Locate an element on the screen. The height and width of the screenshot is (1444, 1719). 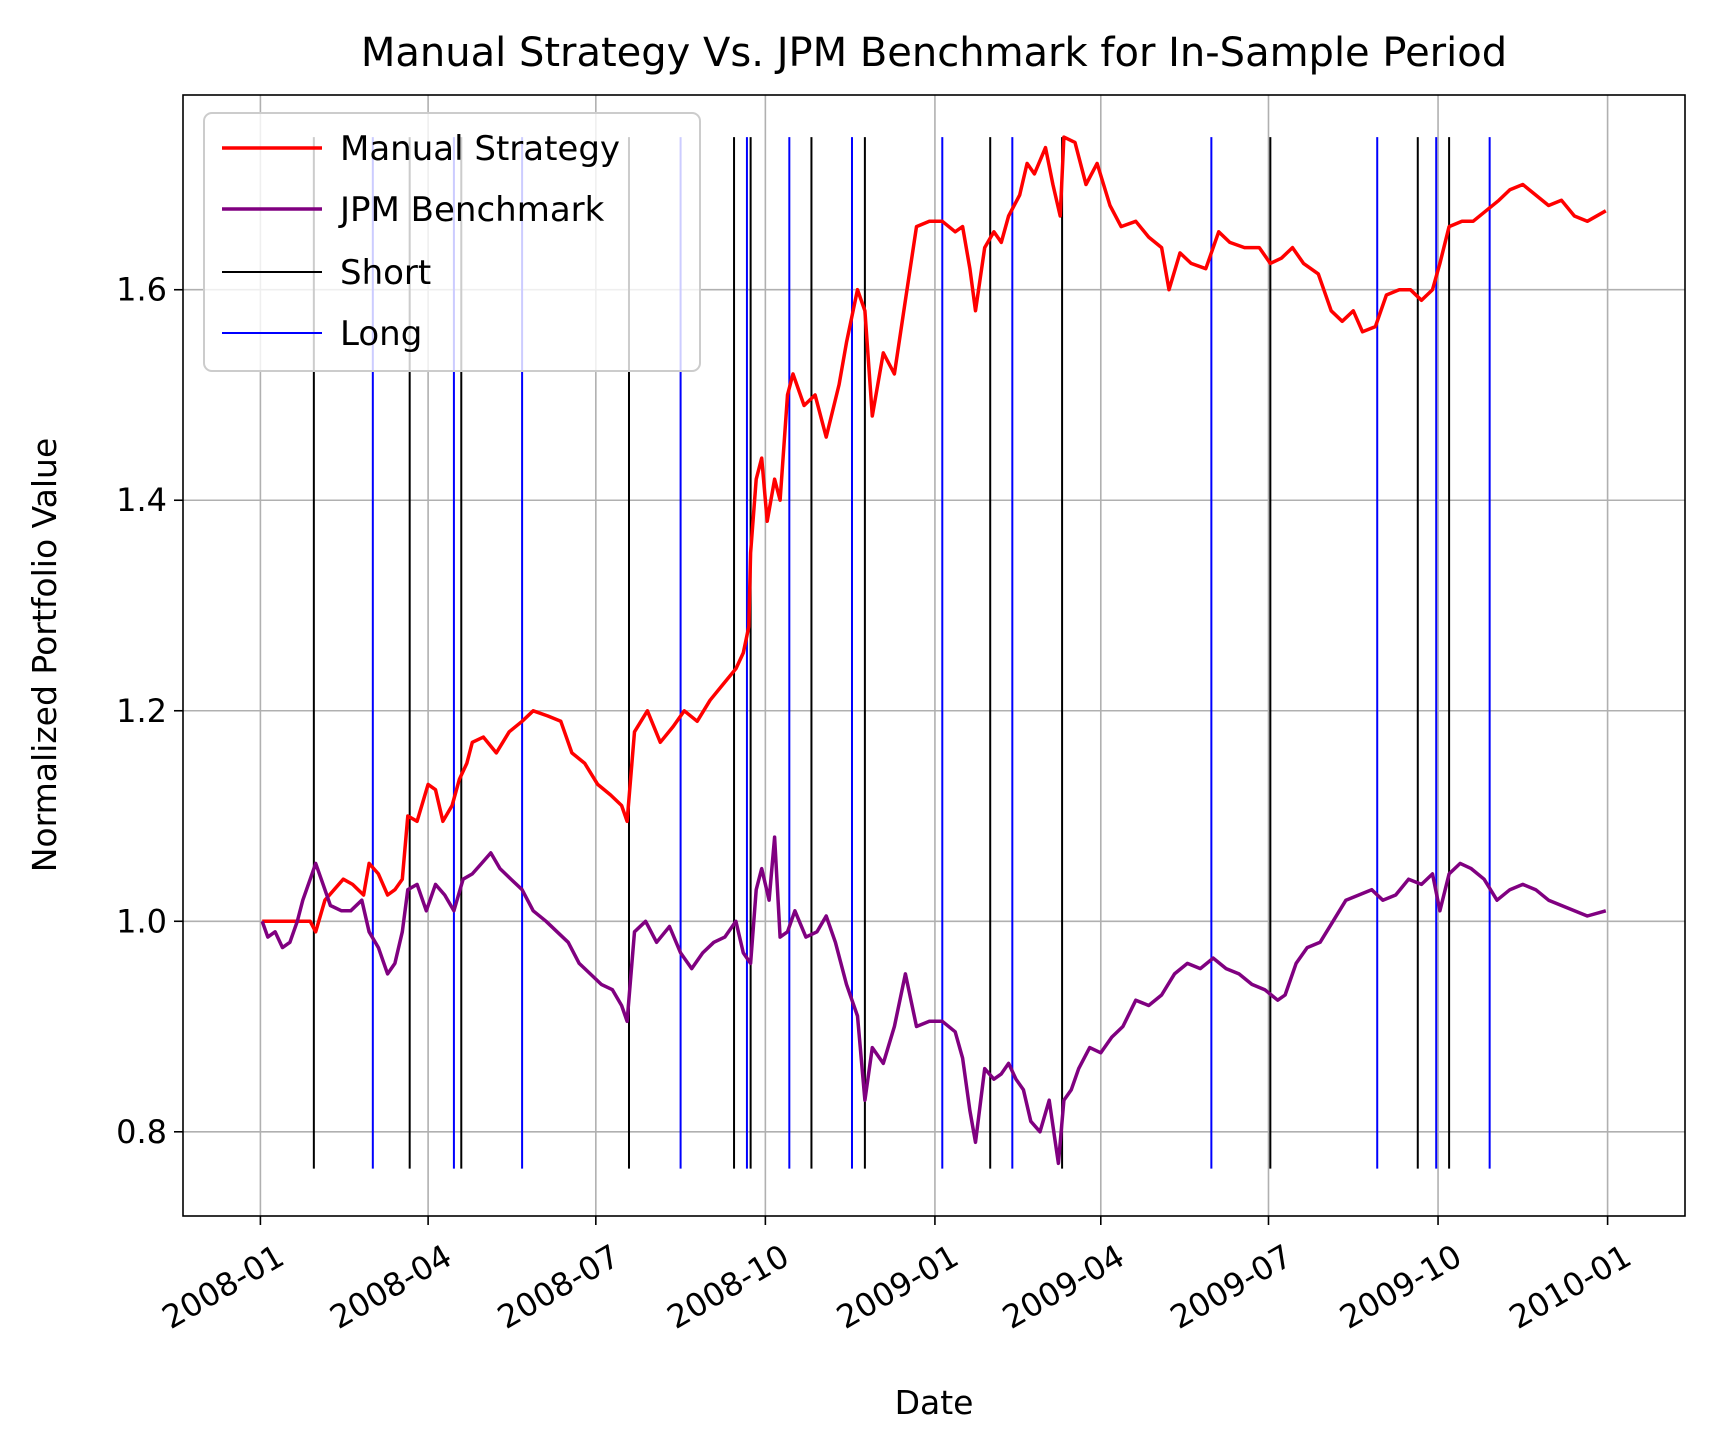
y-tick-label: 1.0 is located at coordinates (141, 921).